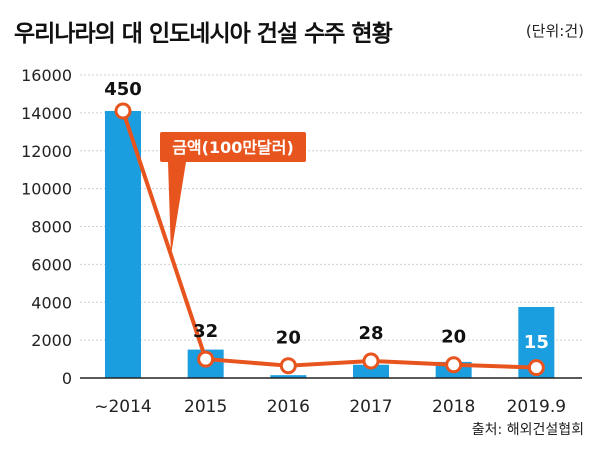  I want to click on count-label: 450, so click(123, 89).